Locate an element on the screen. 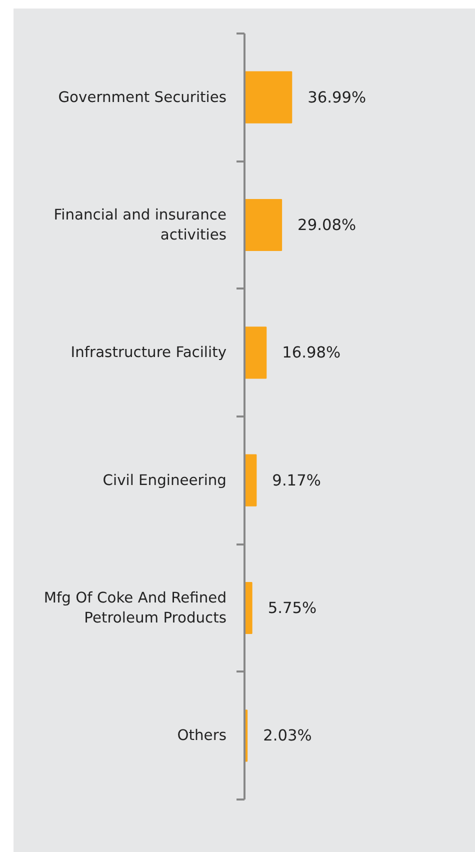 The width and height of the screenshot is (475, 852). data-label: 2.03% is located at coordinates (287, 735).